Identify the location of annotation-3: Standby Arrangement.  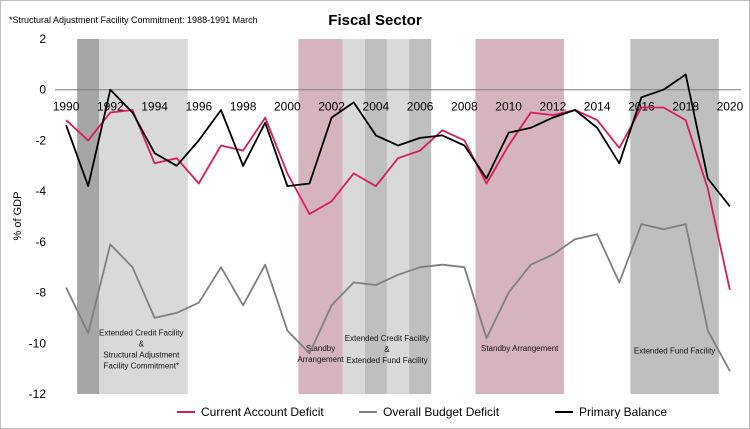
(520, 348).